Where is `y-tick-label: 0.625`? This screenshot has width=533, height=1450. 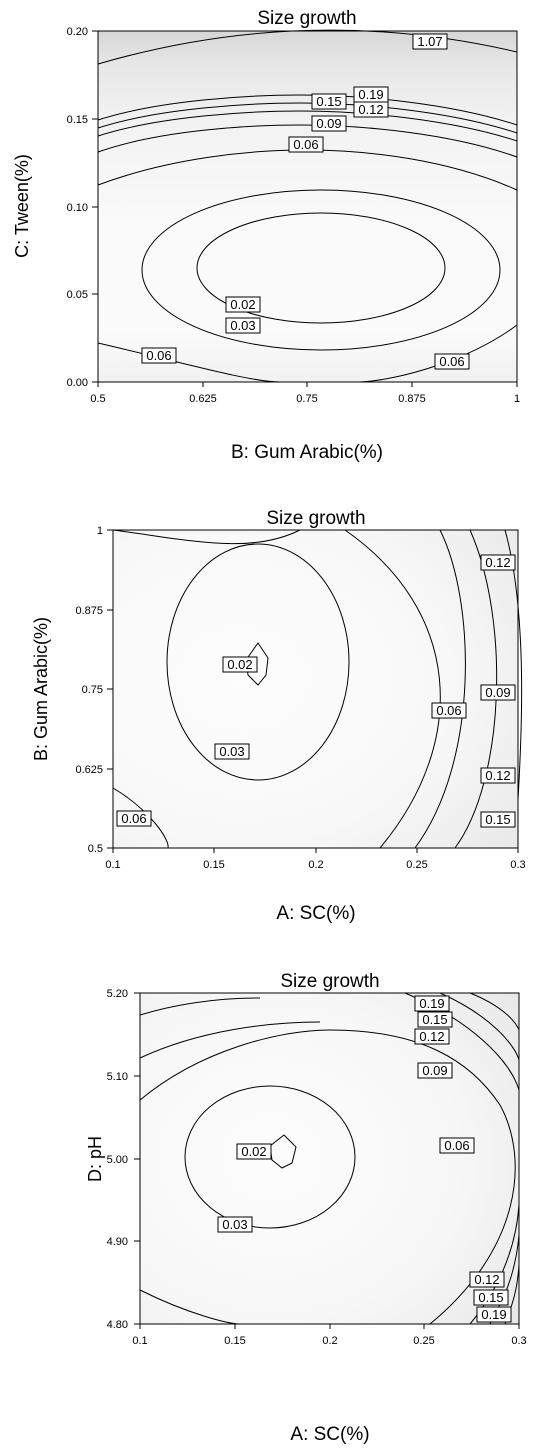 y-tick-label: 0.625 is located at coordinates (89, 770).